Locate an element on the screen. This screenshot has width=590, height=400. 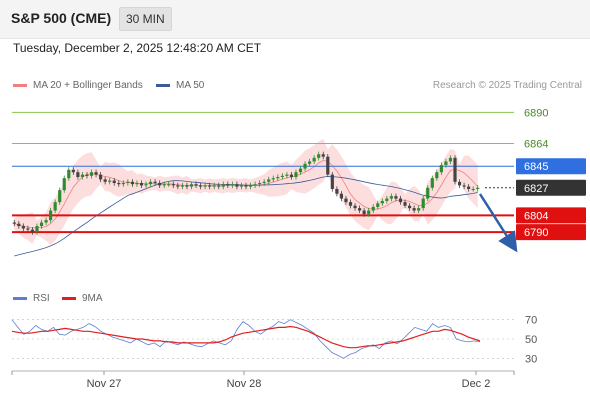
rsi-series-rsi is located at coordinates (246, 339).